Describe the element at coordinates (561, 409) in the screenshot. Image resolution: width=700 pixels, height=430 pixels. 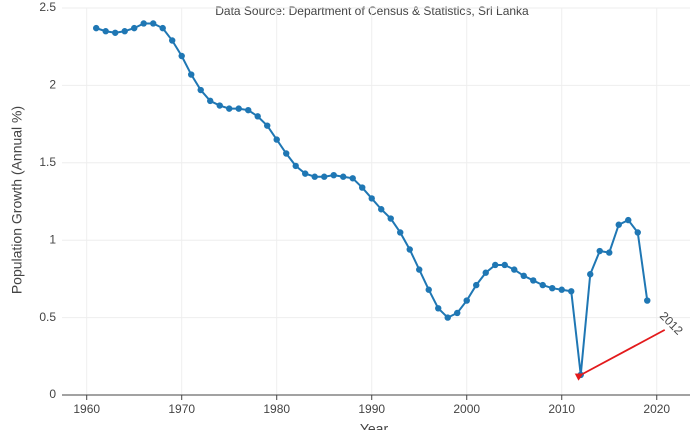
I see `x-tick-label: 2010` at that location.